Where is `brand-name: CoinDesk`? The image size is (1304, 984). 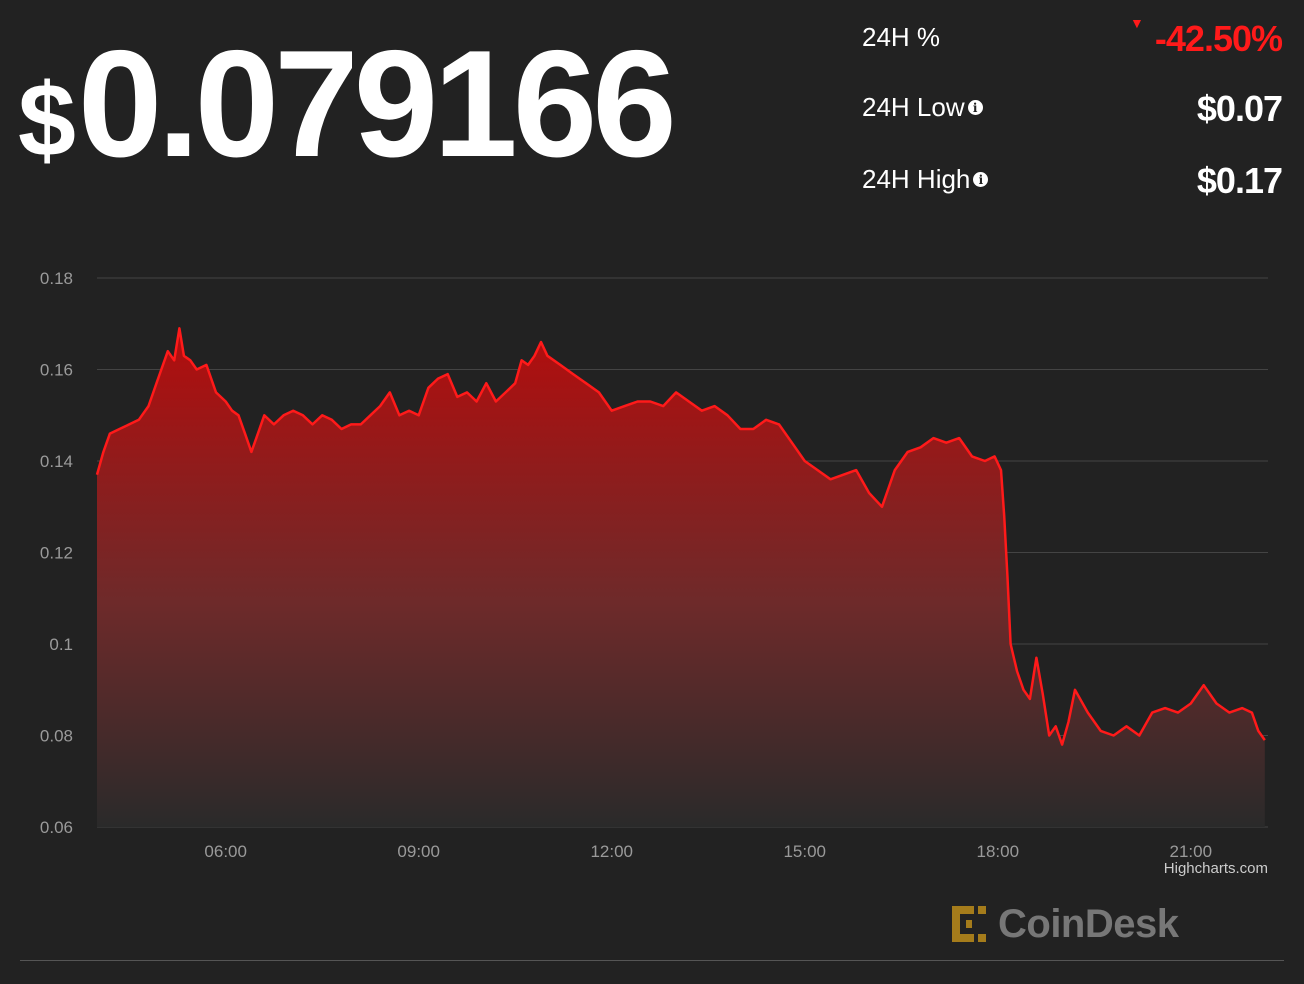 brand-name: CoinDesk is located at coordinates (1088, 923).